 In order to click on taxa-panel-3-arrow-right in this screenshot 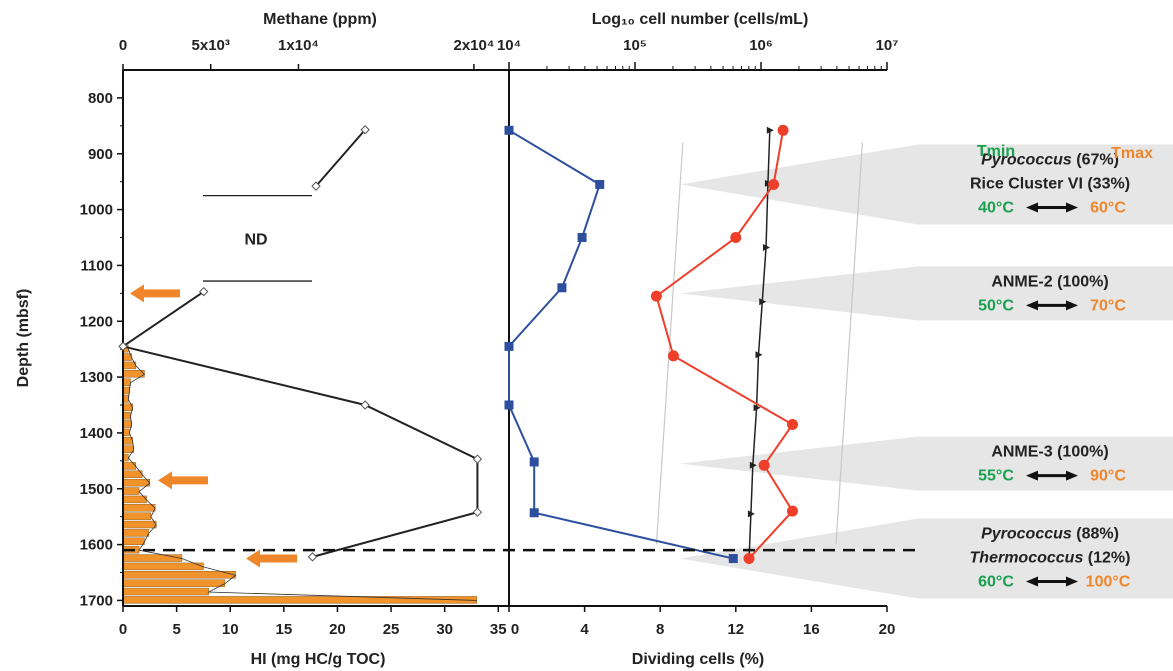, I will do `click(1072, 475)`.